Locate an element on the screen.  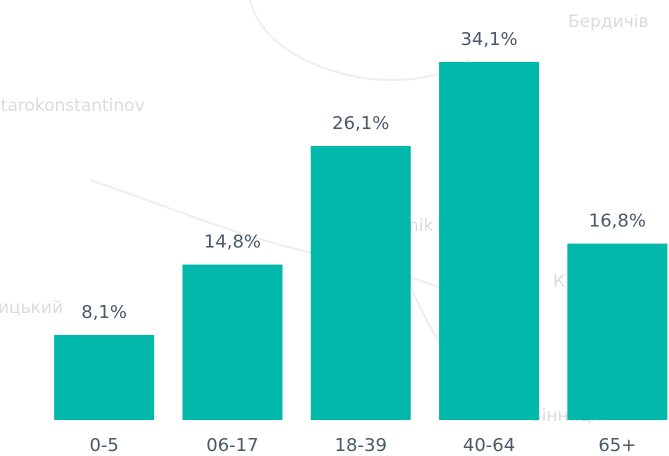
map-road is located at coordinates (360, 40).